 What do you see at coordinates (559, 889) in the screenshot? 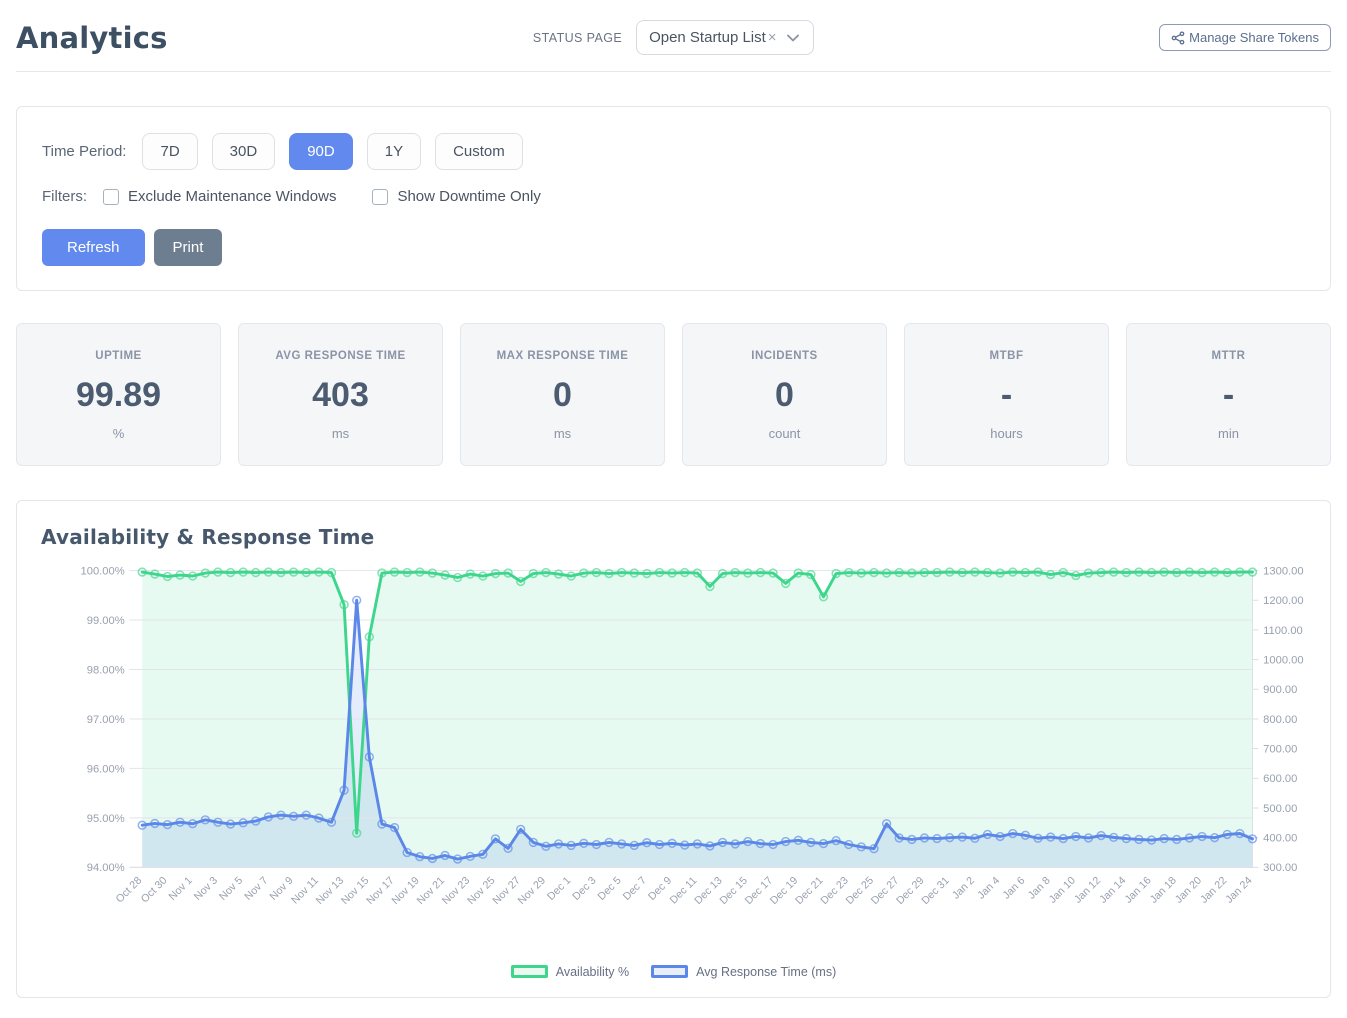
I see `svg-text: Dec 1` at bounding box center [559, 889].